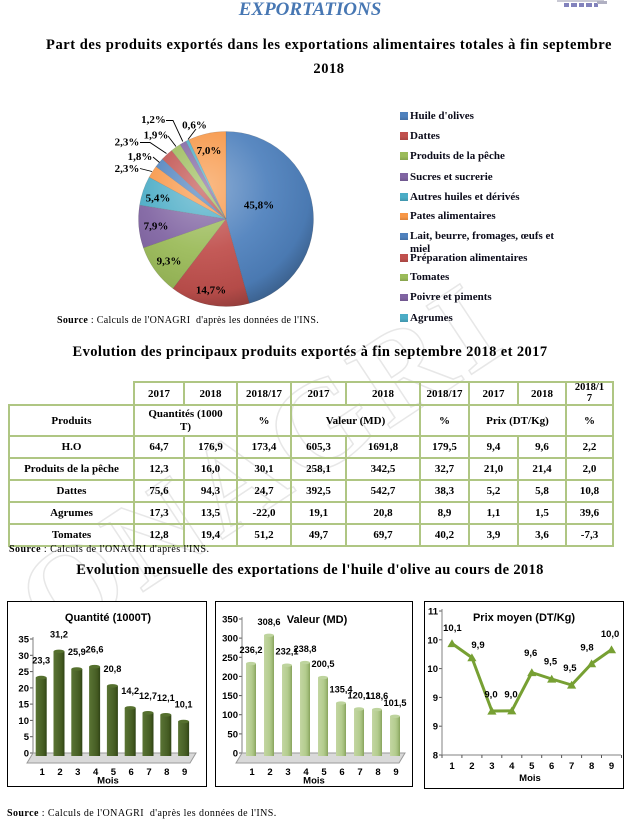 The height and width of the screenshot is (834, 637). Describe the element at coordinates (23, 656) in the screenshot. I see `svg-text: 30` at that location.